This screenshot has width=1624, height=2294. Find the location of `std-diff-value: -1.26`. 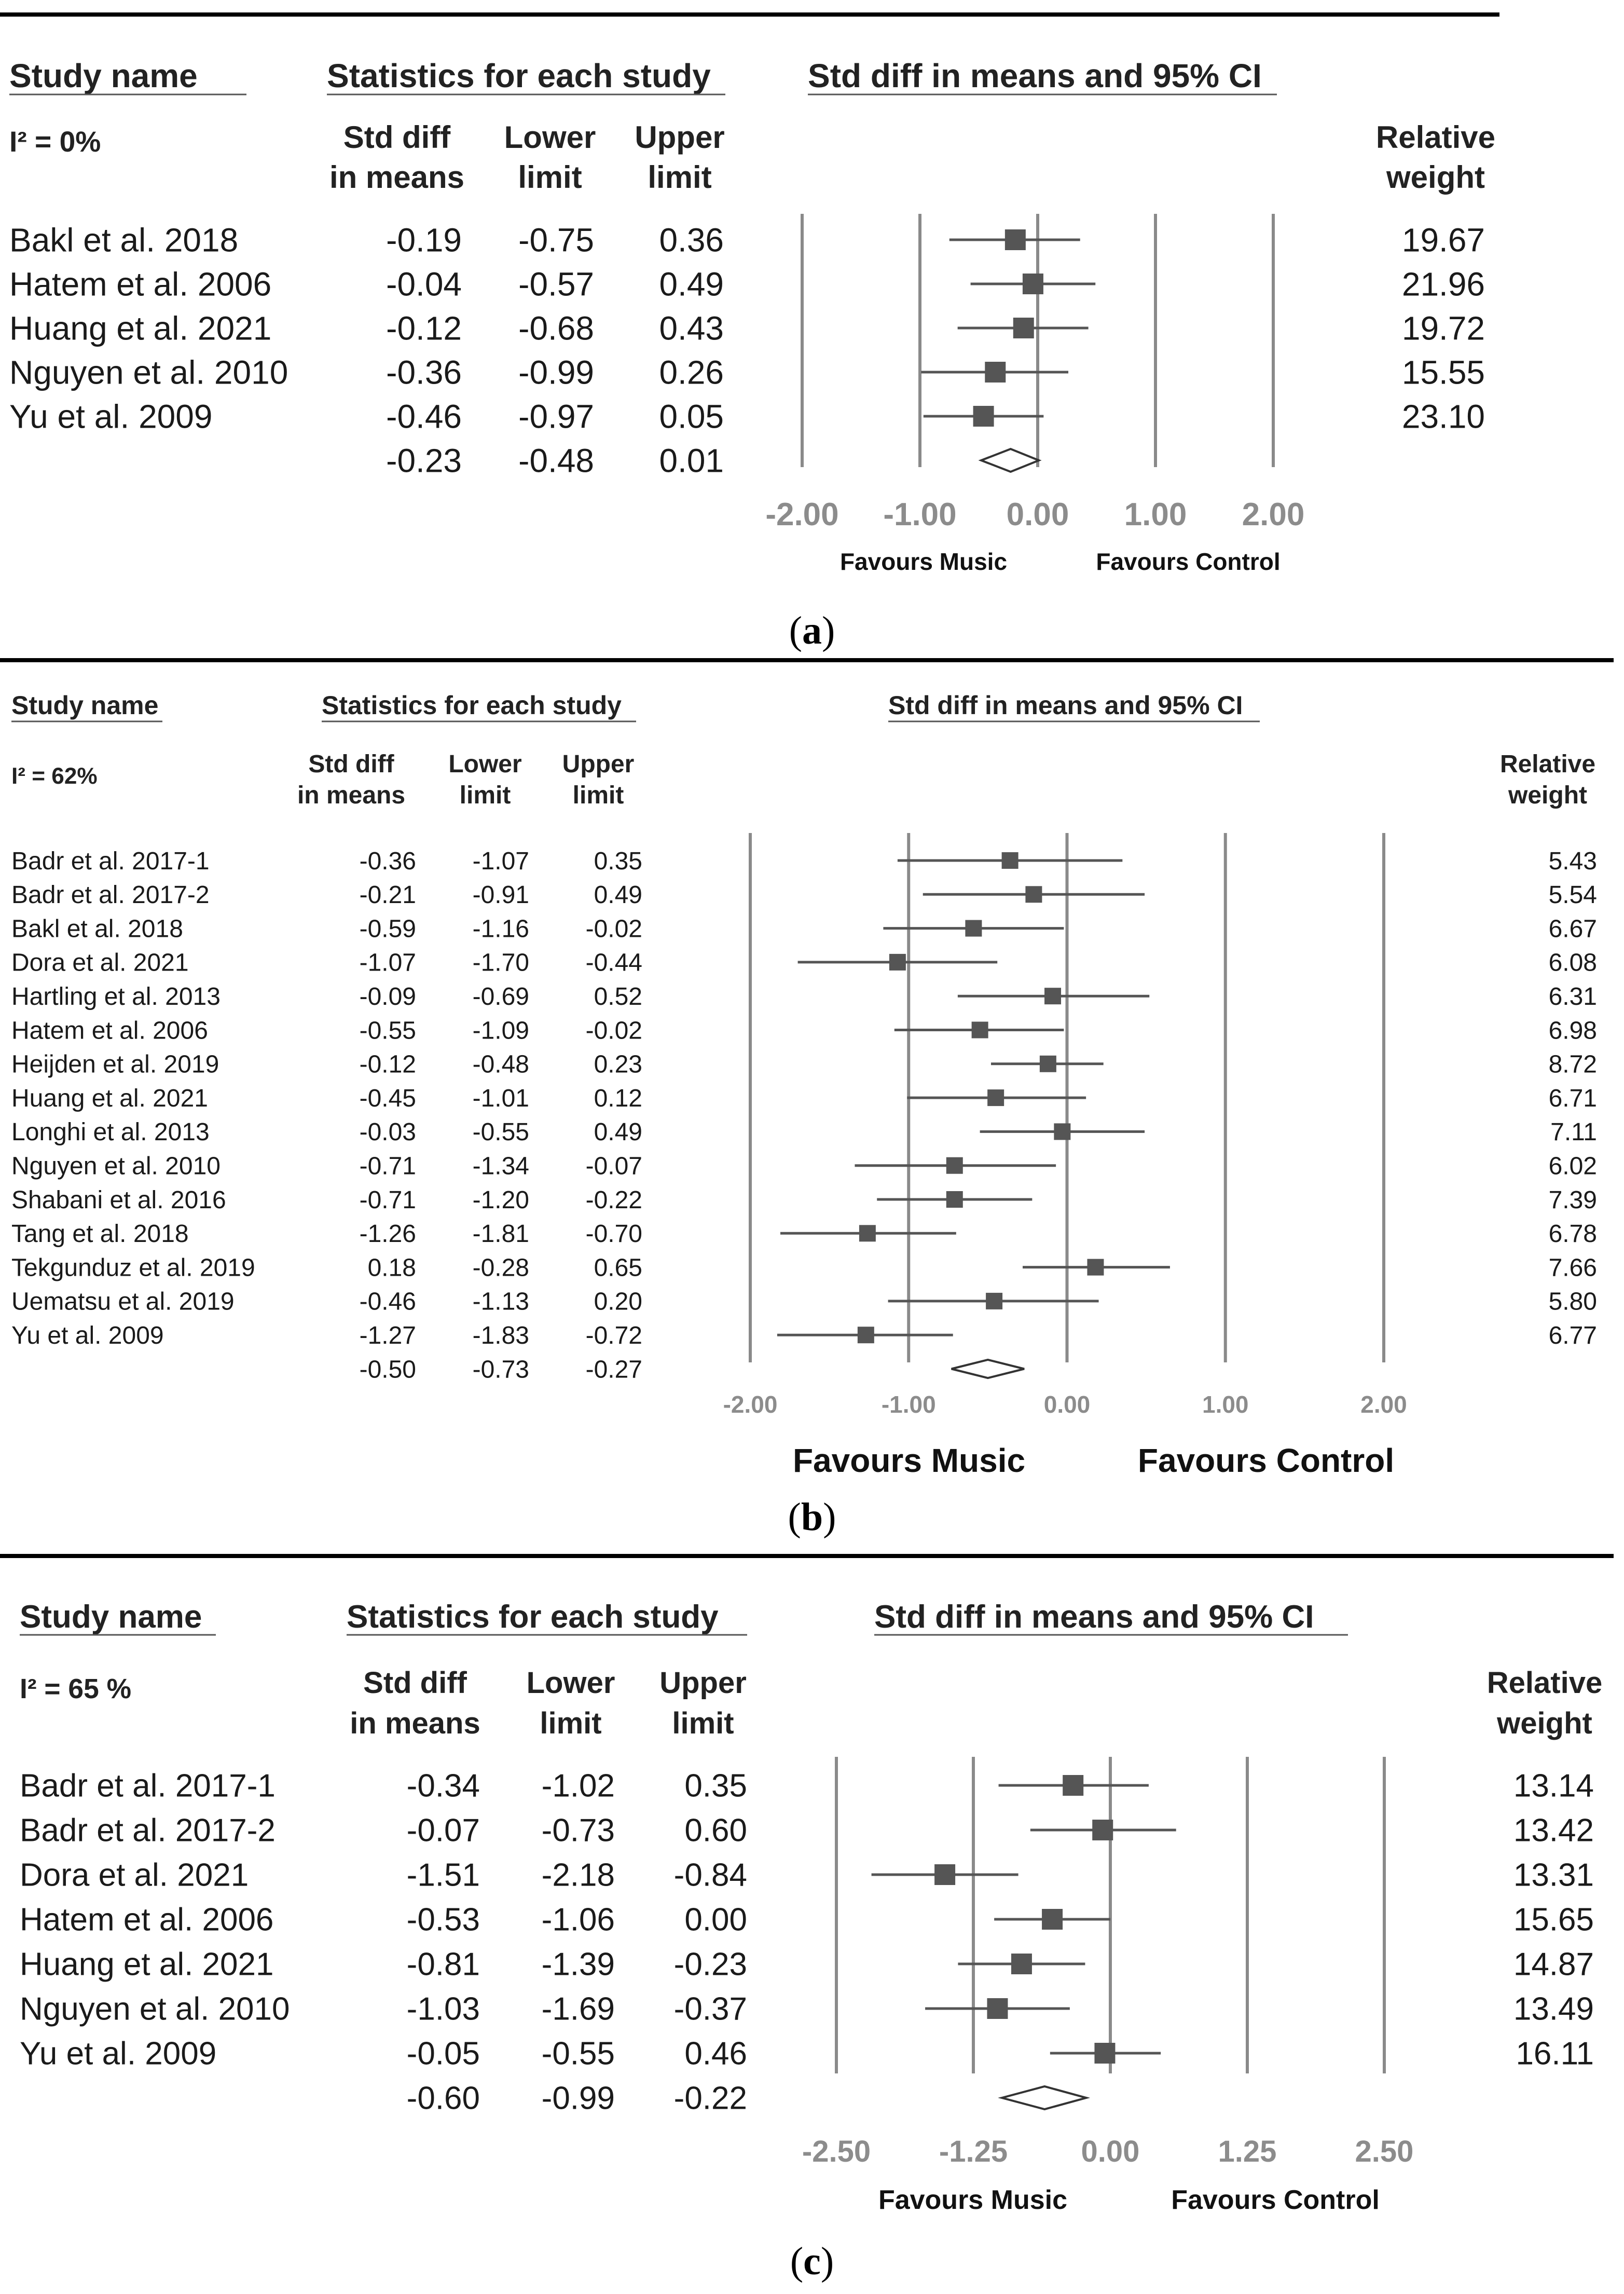

std-diff-value: -1.26 is located at coordinates (388, 1234).